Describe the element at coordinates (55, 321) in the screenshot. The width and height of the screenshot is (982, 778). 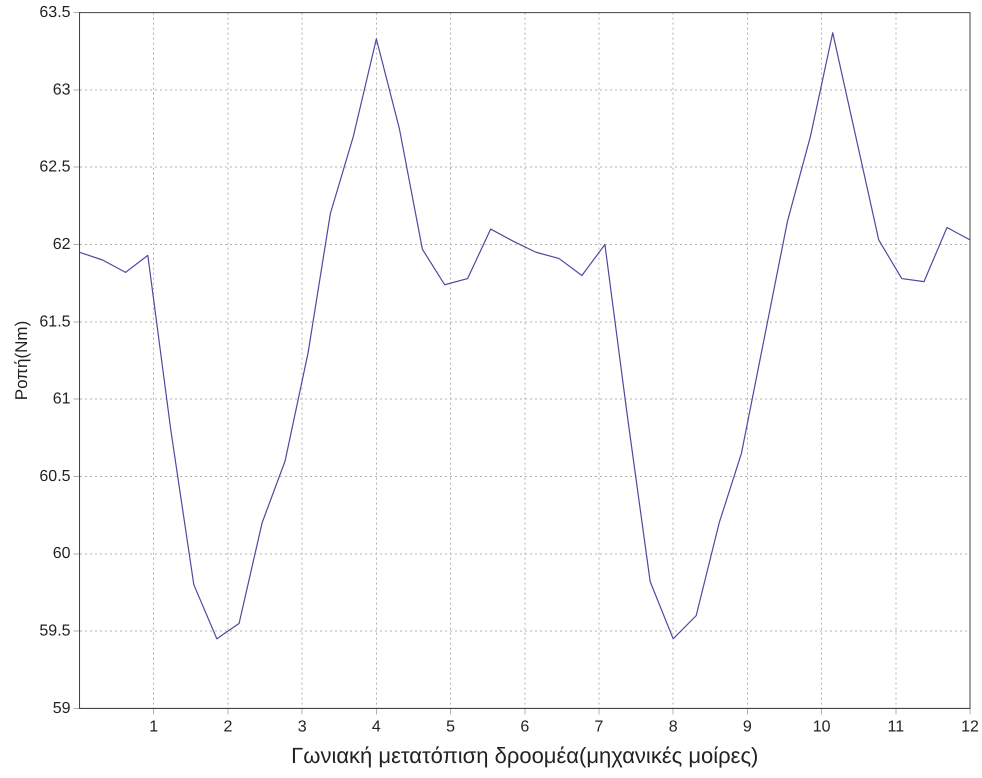
I see `y-tick-label: 61.5` at that location.